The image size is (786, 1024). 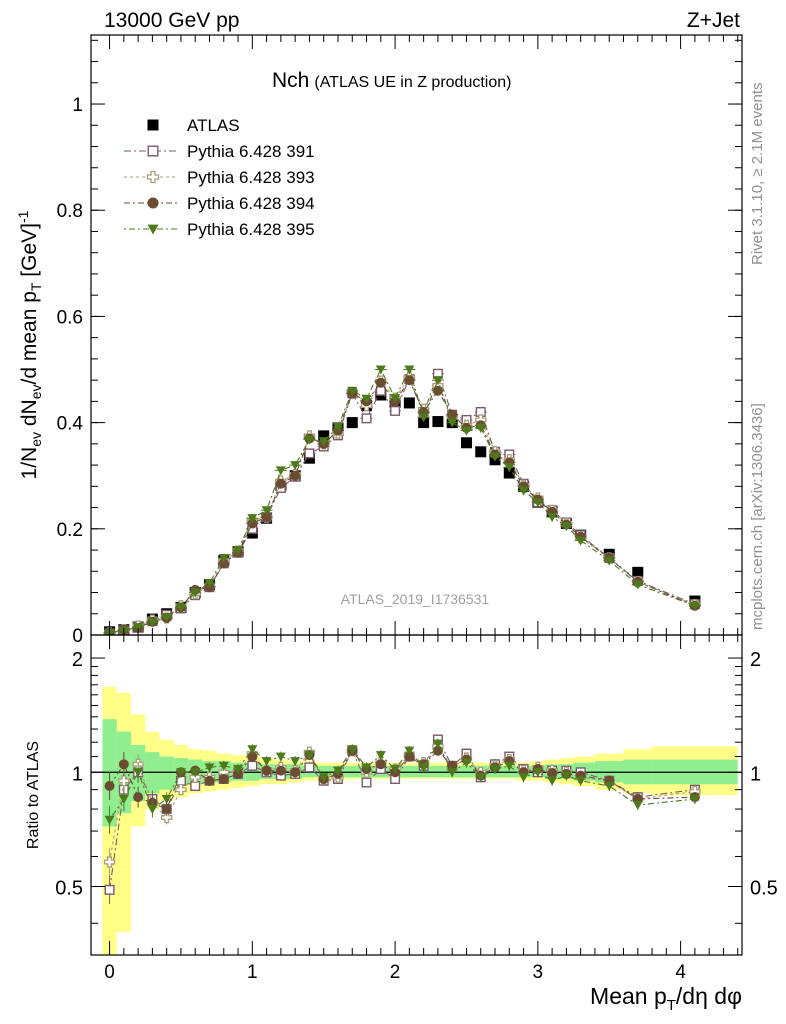 What do you see at coordinates (713, 20) in the screenshot?
I see `process-label: Z+Jet` at bounding box center [713, 20].